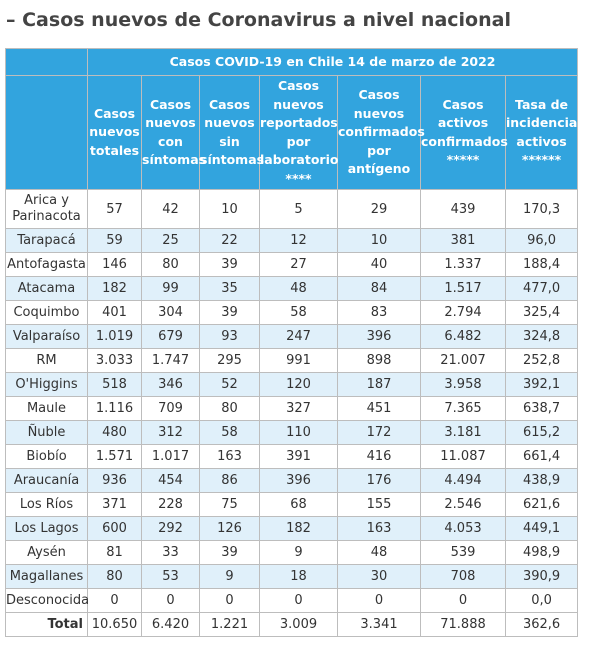  I want to click on table-cell: 371, so click(114, 504).